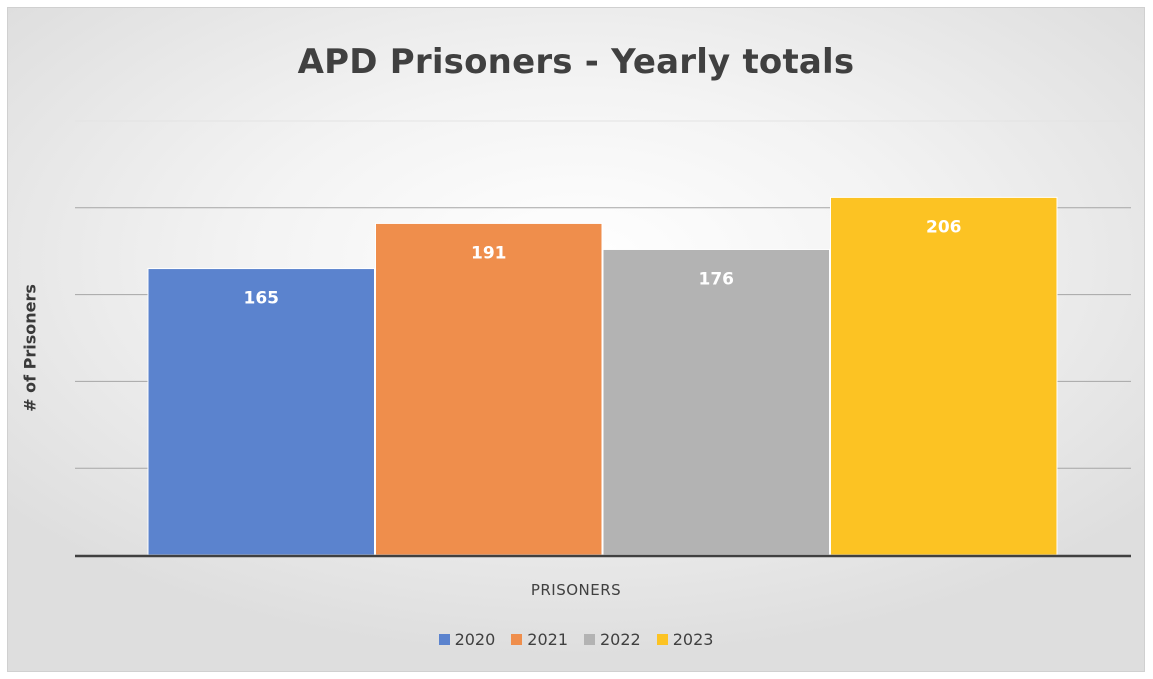  What do you see at coordinates (576, 590) in the screenshot?
I see `x-axis-label: PRISONERS` at bounding box center [576, 590].